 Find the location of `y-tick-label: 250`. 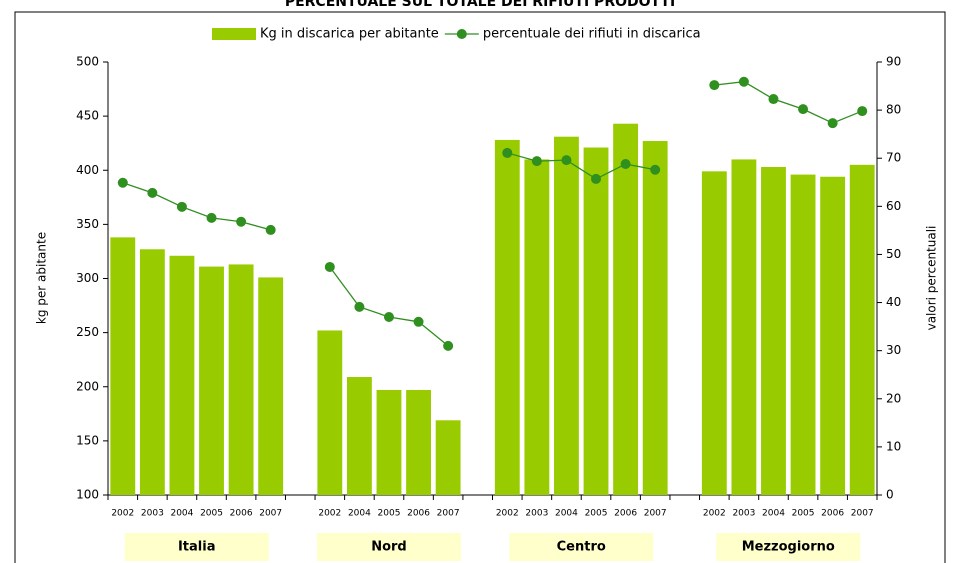

y-tick-label: 250 is located at coordinates (87, 332).